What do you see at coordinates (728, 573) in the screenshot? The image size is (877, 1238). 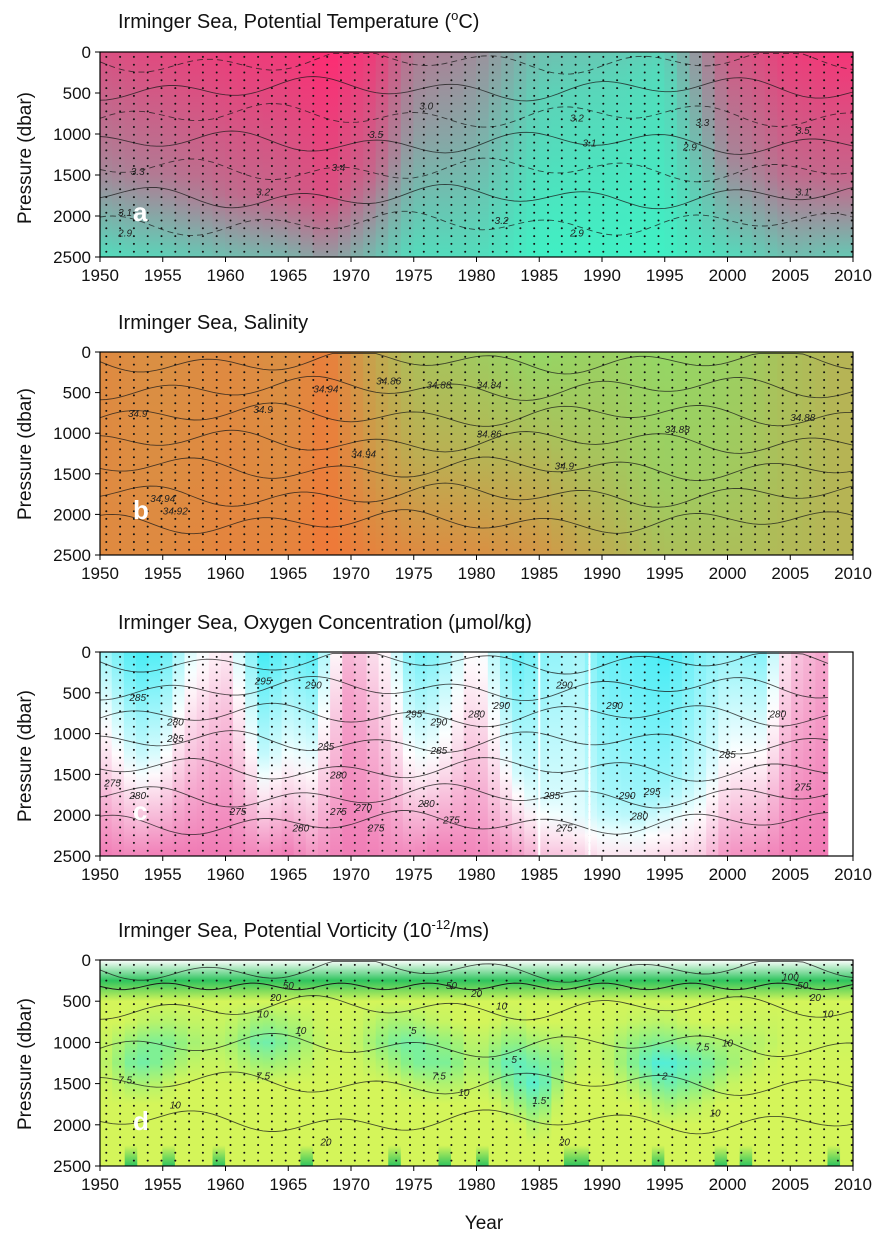 I see `x-tick-label: 2000` at bounding box center [728, 573].